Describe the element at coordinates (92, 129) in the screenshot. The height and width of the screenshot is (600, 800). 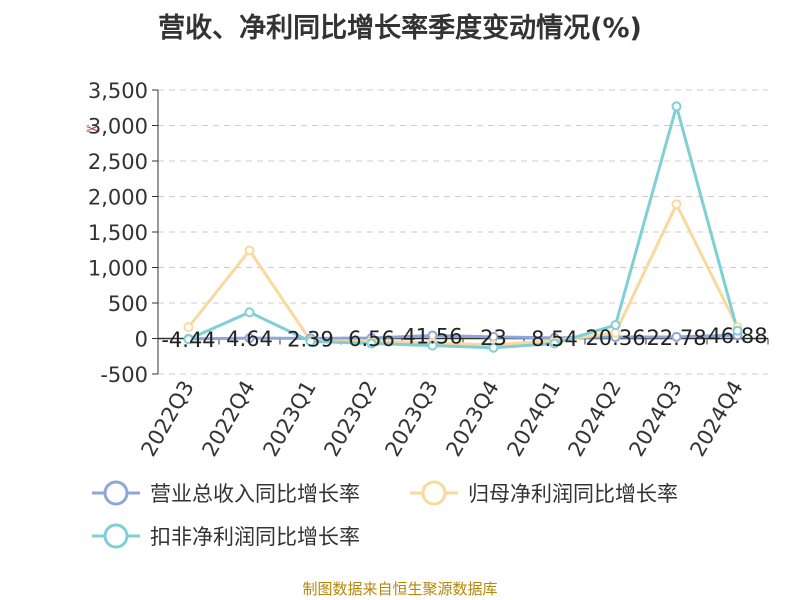
I see `scissors-icon: ✂` at that location.